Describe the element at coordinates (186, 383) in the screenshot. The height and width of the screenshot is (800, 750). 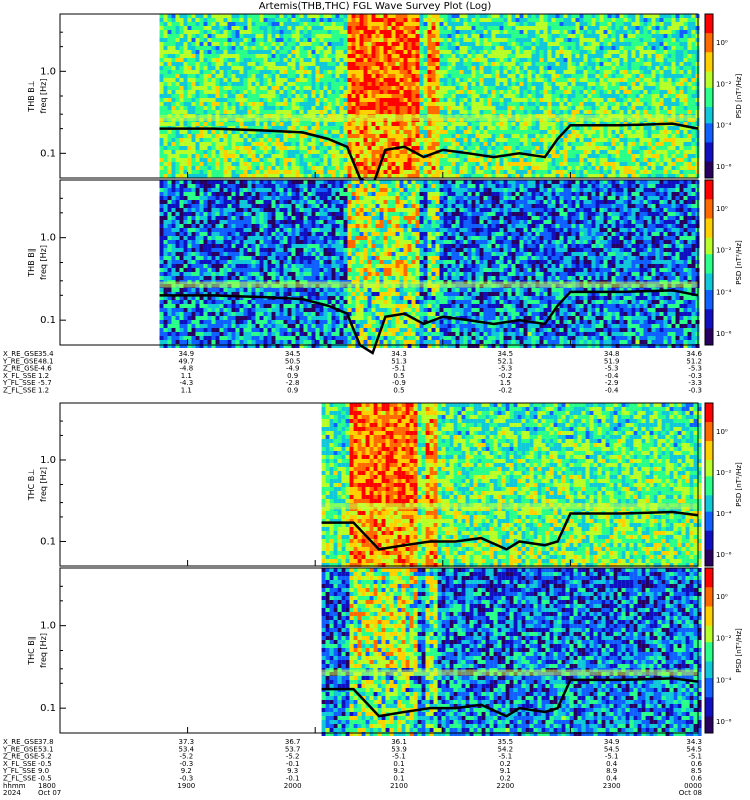
I see `ephem-cell: -4.3` at that location.